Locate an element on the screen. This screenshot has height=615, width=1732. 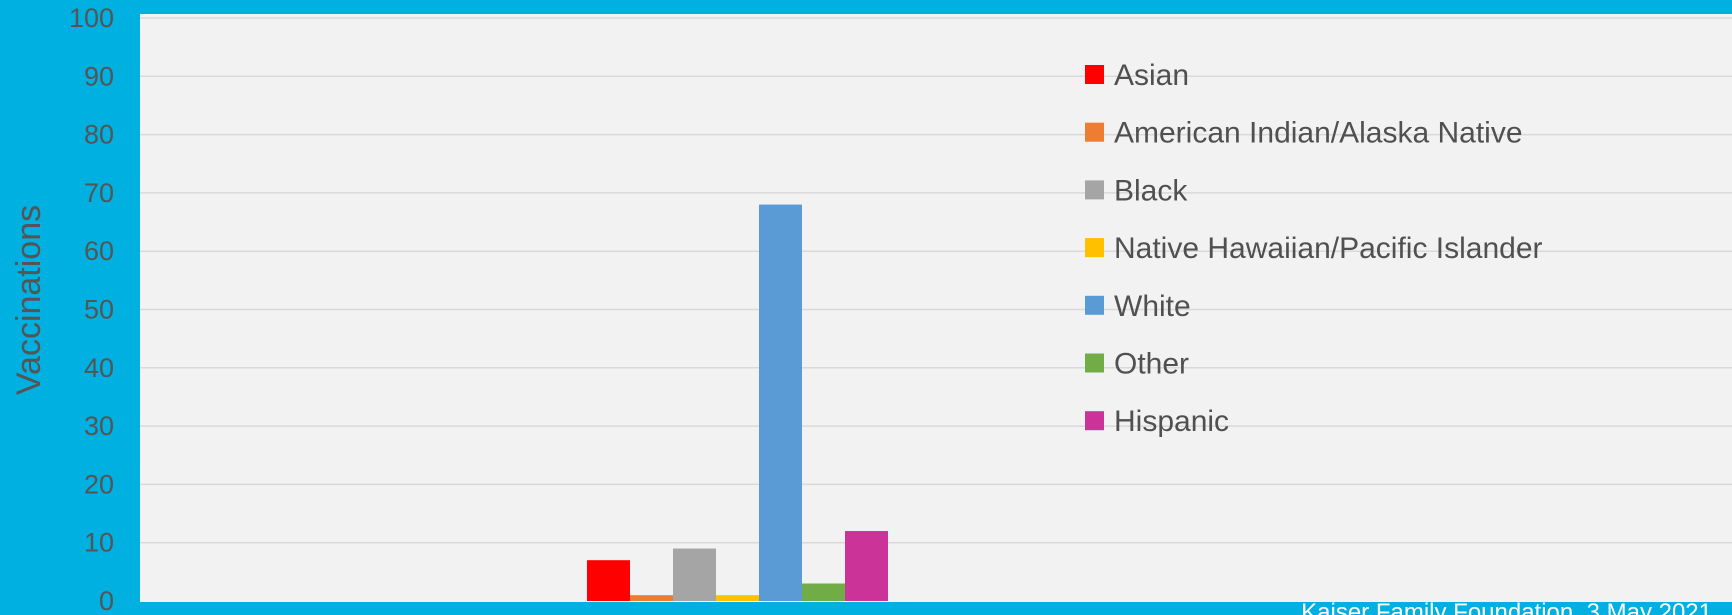
legend-item: White is located at coordinates (1138, 306).